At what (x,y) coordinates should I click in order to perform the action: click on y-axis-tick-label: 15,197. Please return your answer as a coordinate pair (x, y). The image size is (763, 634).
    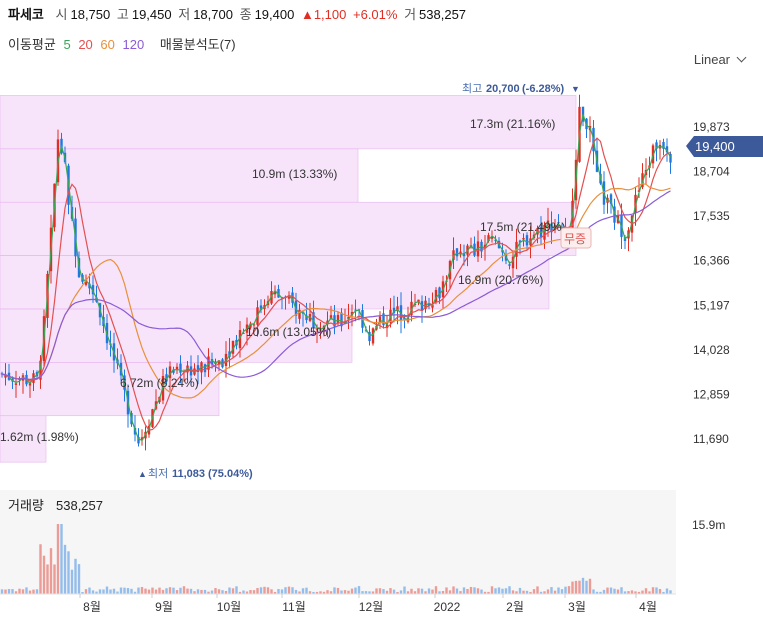
    Looking at the image, I should click on (711, 305).